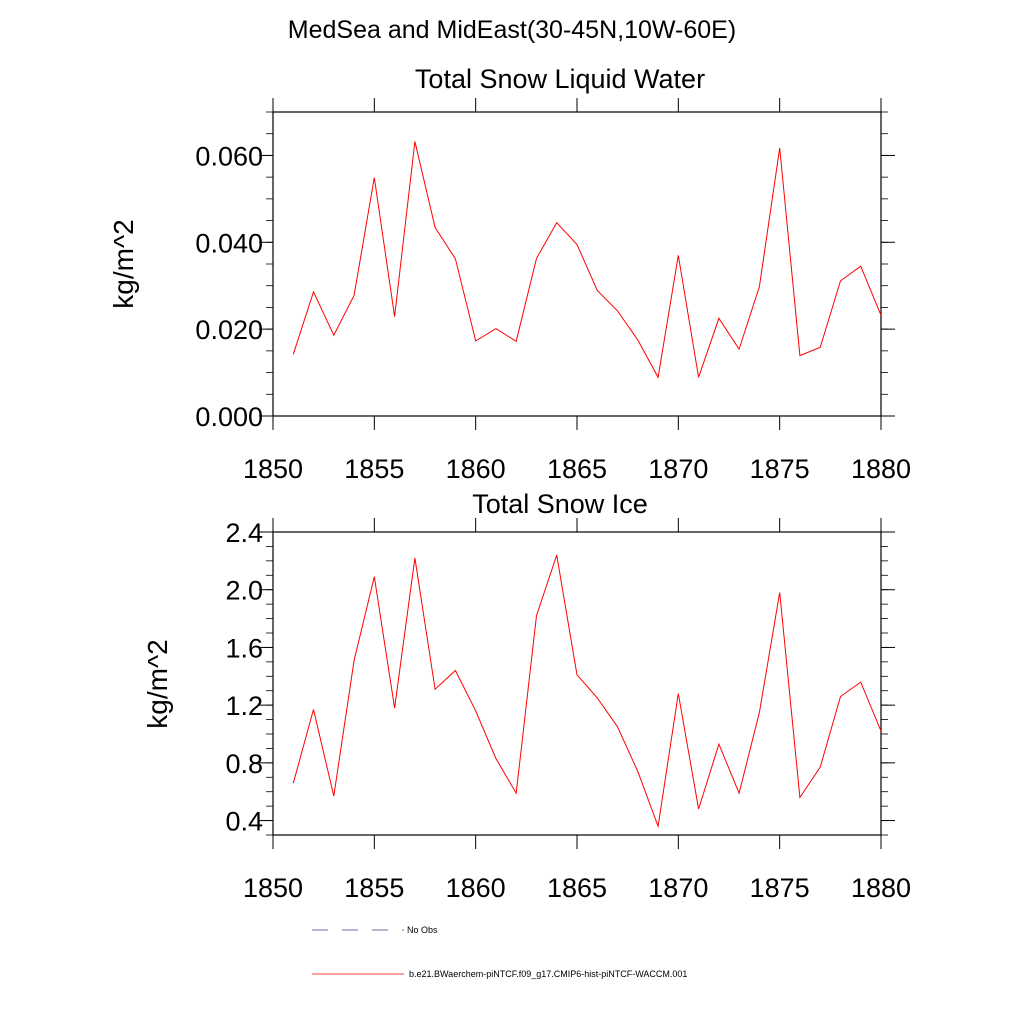  I want to click on y-tick-label: 0.000, so click(229, 417).